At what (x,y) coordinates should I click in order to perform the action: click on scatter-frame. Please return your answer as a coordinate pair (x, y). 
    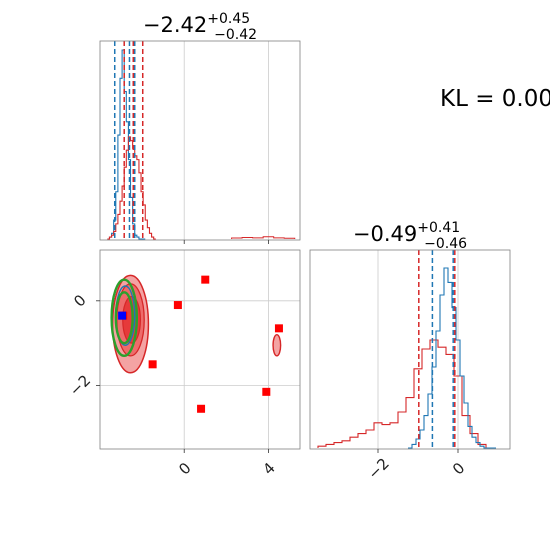
    Looking at the image, I should click on (200, 349).